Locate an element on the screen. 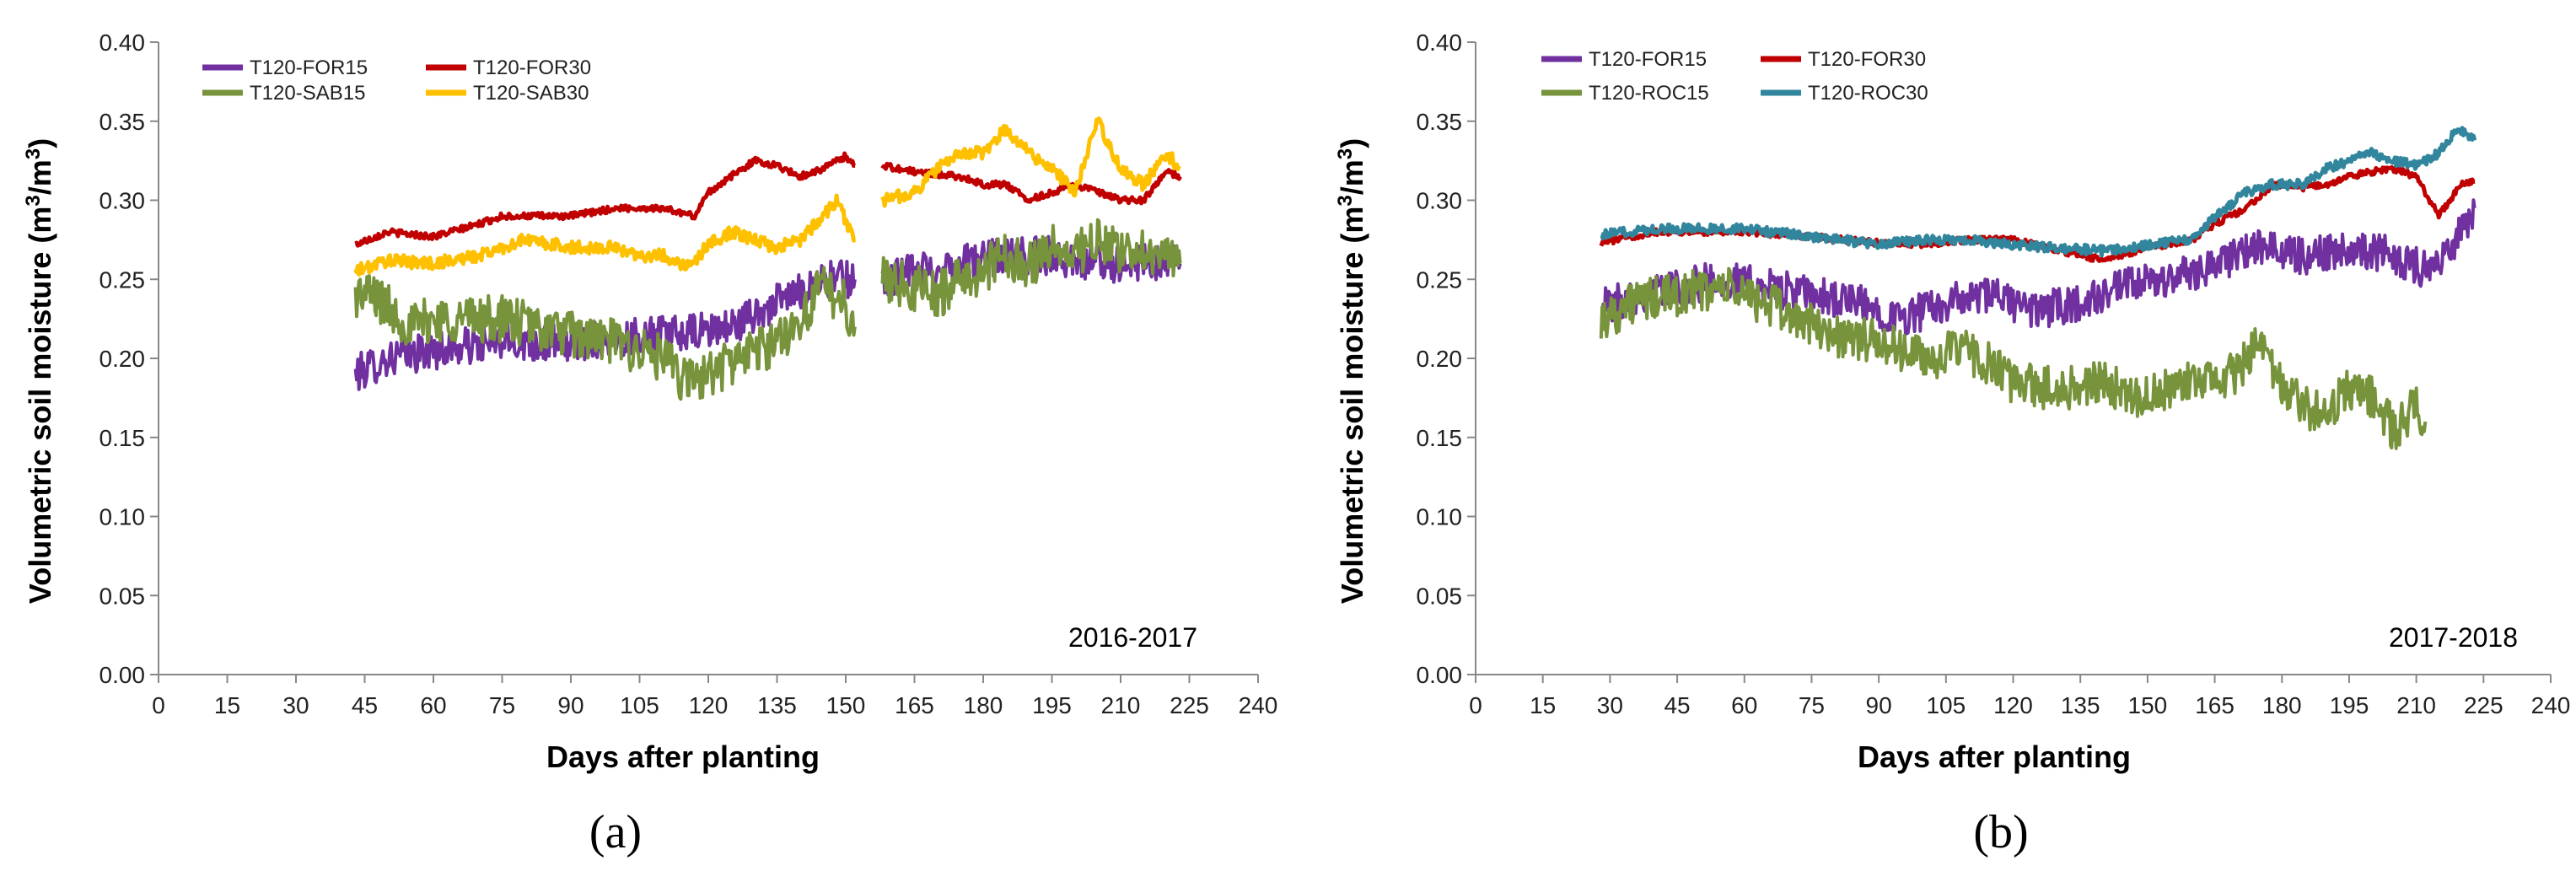  legend-label-t120-sab15: T120-SAB15 is located at coordinates (307, 93).